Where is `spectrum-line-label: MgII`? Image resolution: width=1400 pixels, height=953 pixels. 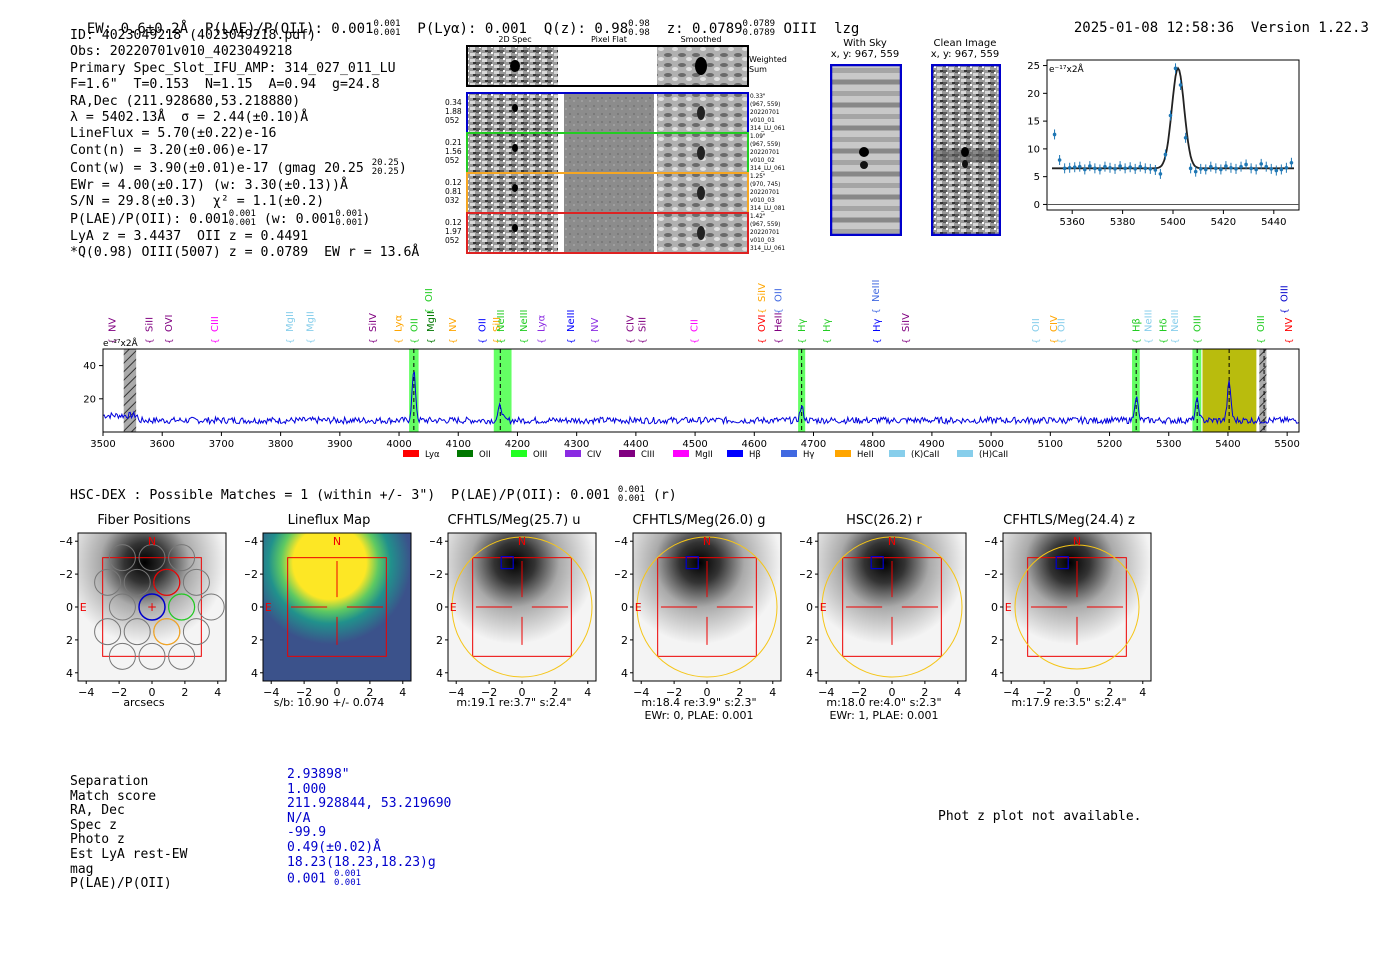
spectrum-line-label: MgII is located at coordinates (290, 321).